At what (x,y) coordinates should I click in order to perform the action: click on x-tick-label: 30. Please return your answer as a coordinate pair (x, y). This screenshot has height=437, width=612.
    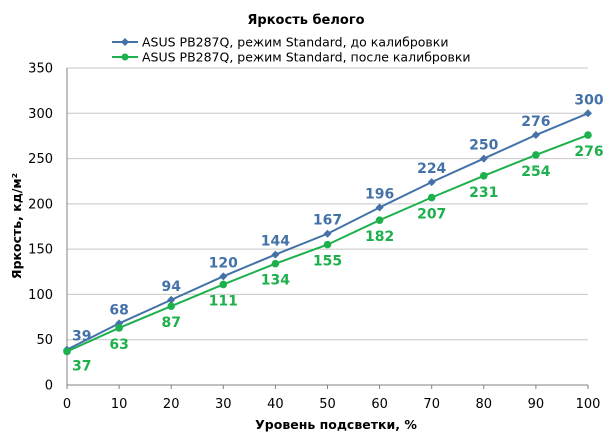
    Looking at the image, I should click on (223, 404).